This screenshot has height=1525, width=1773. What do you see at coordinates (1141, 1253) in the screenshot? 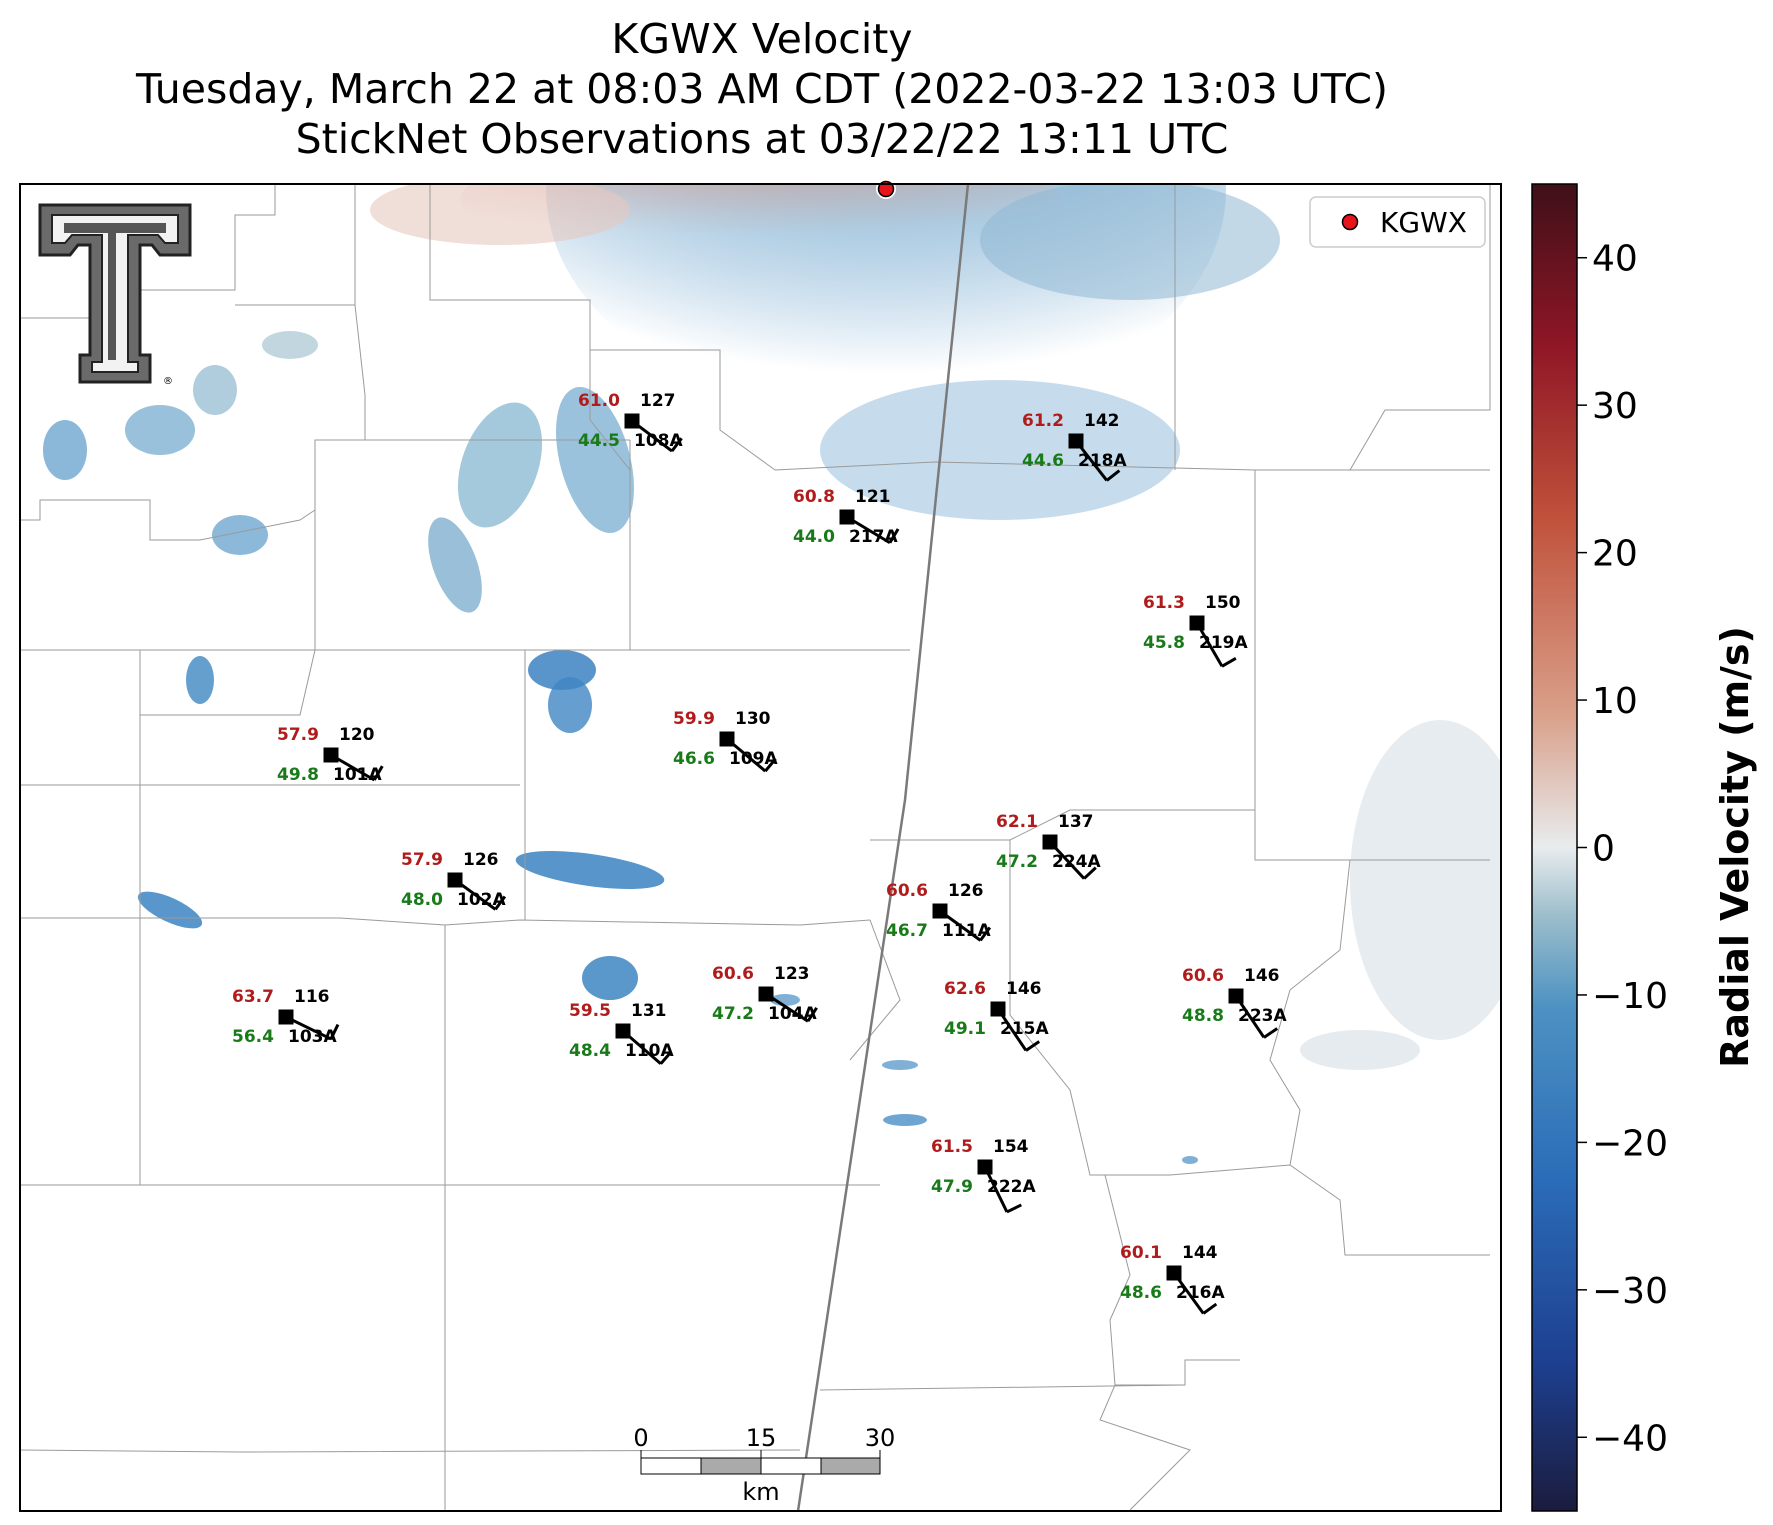
I see `station-temperature: 60.1` at bounding box center [1141, 1253].